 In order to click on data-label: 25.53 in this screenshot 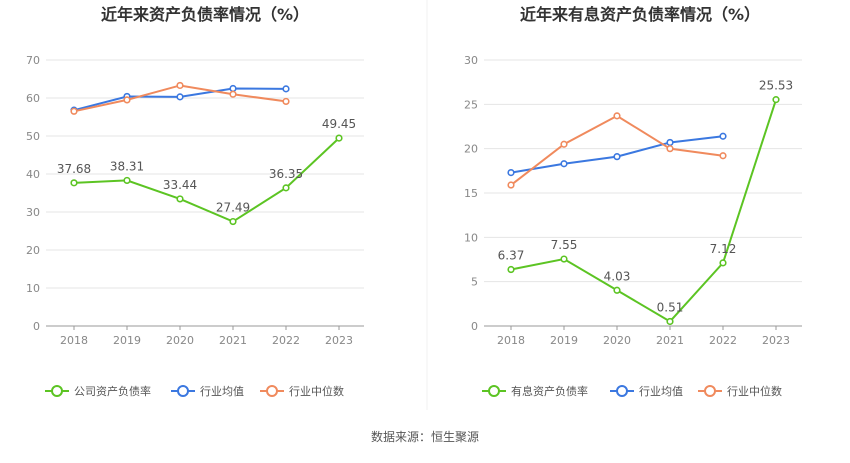, I will do `click(776, 86)`.